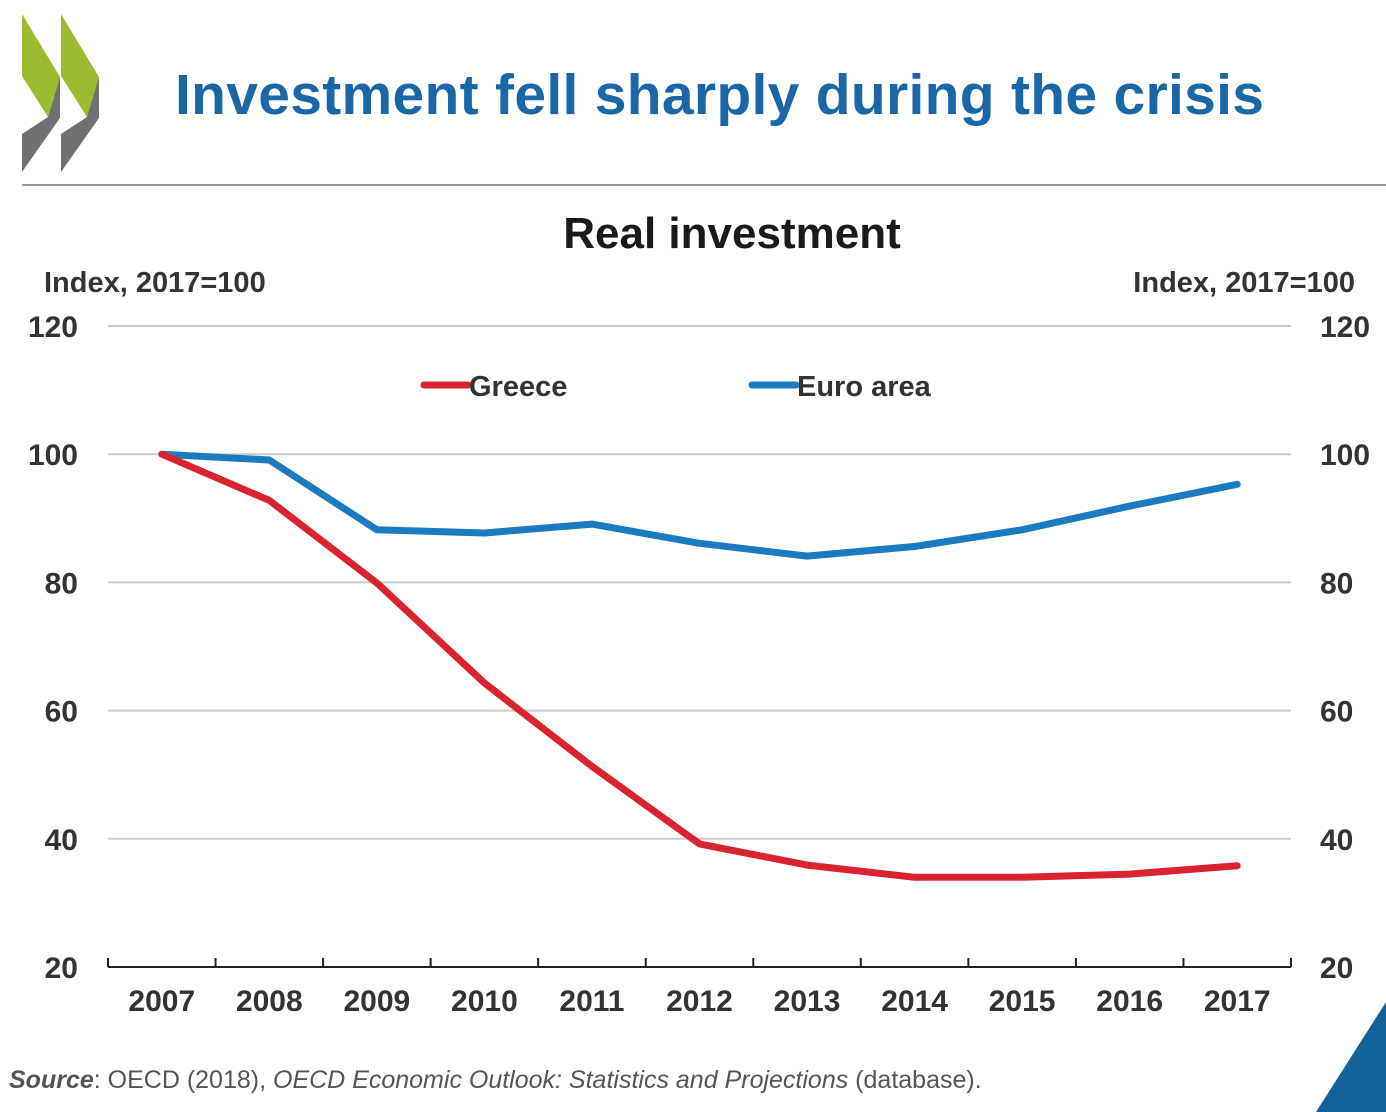 This screenshot has height=1112, width=1386. I want to click on x-tick-label-2017: 2017, so click(1237, 1001).